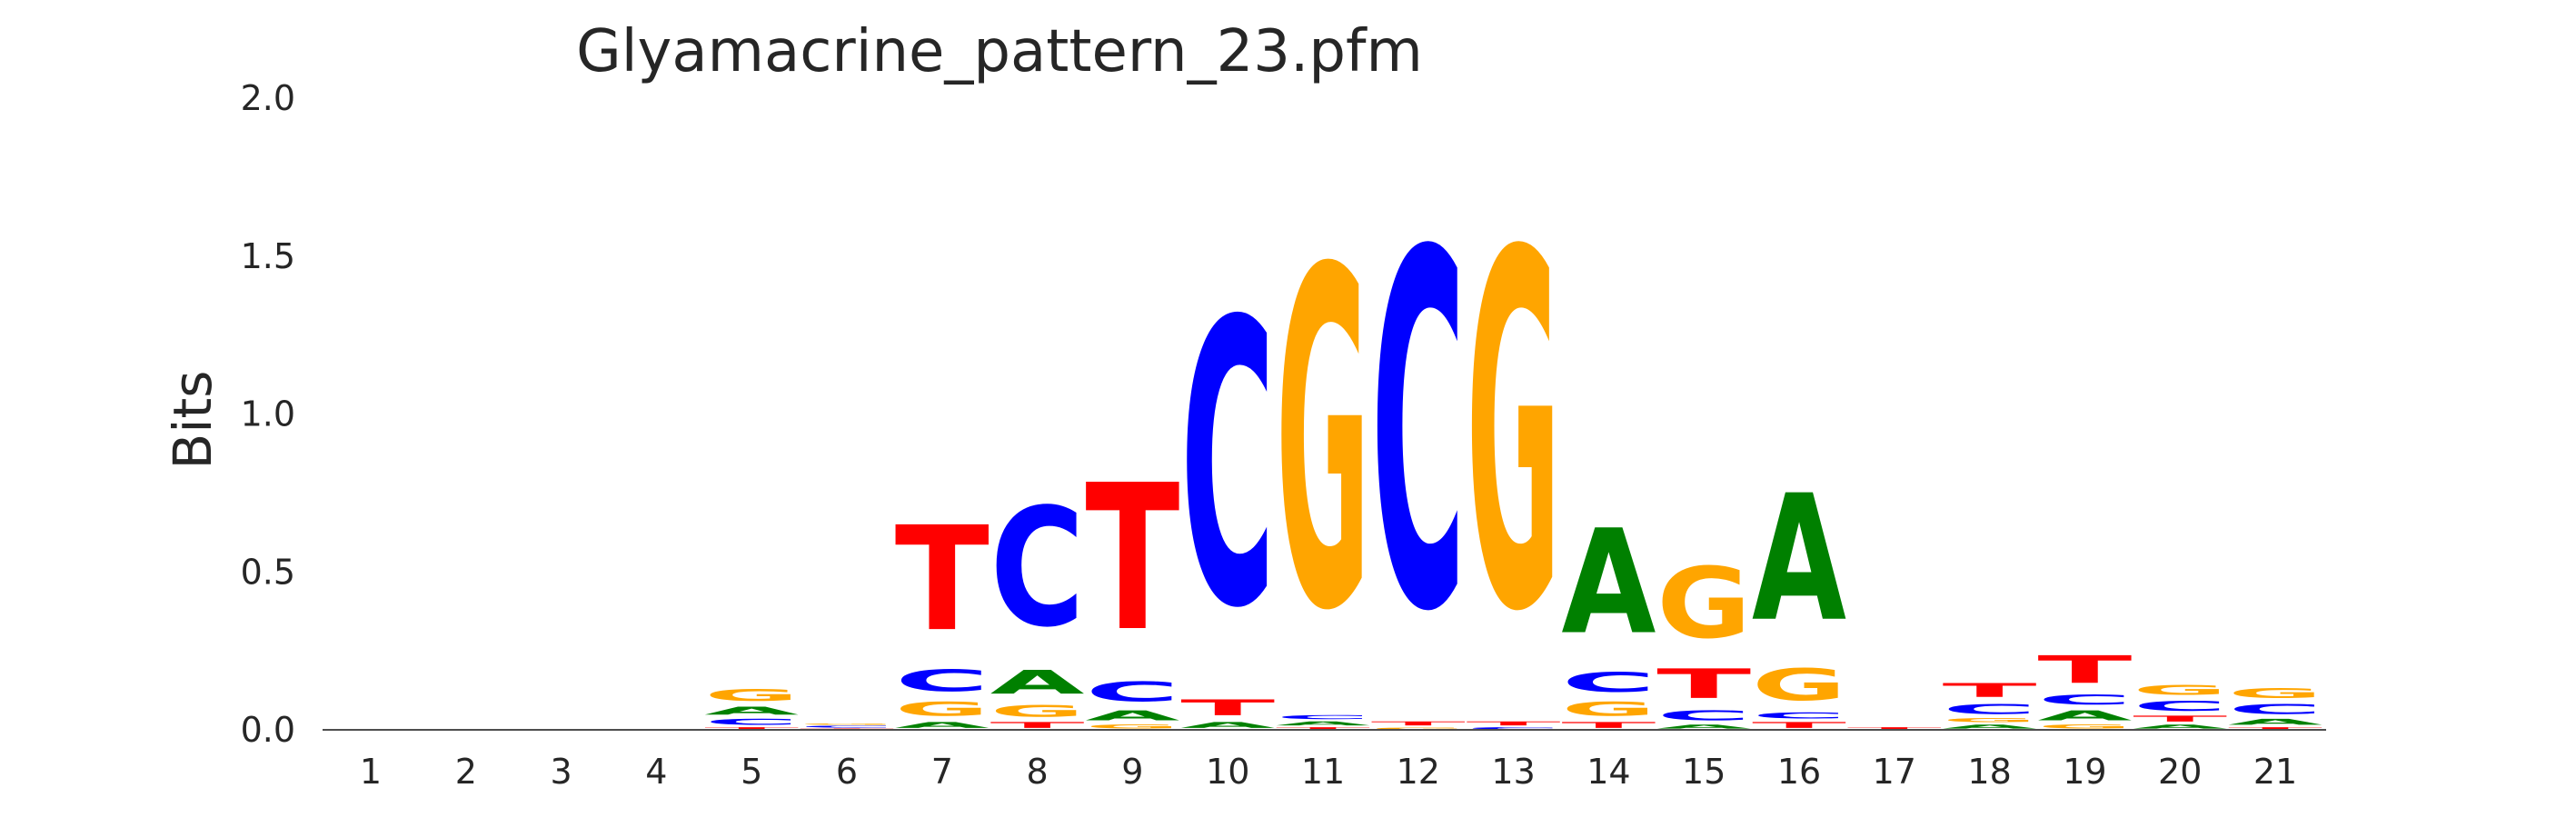  What do you see at coordinates (847, 772) in the screenshot?
I see `x-tick-label: 6` at bounding box center [847, 772].